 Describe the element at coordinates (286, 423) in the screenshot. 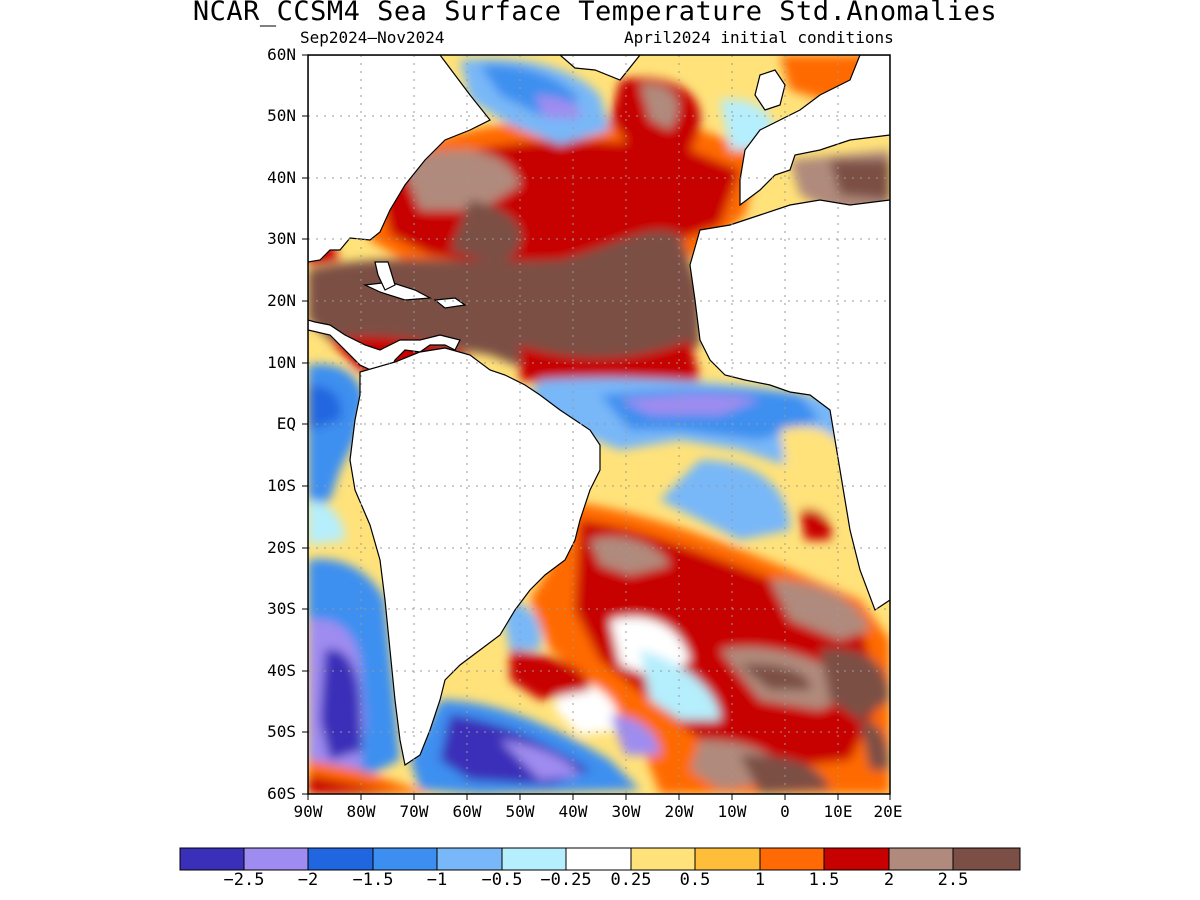

I see `lat-label: EQ` at that location.